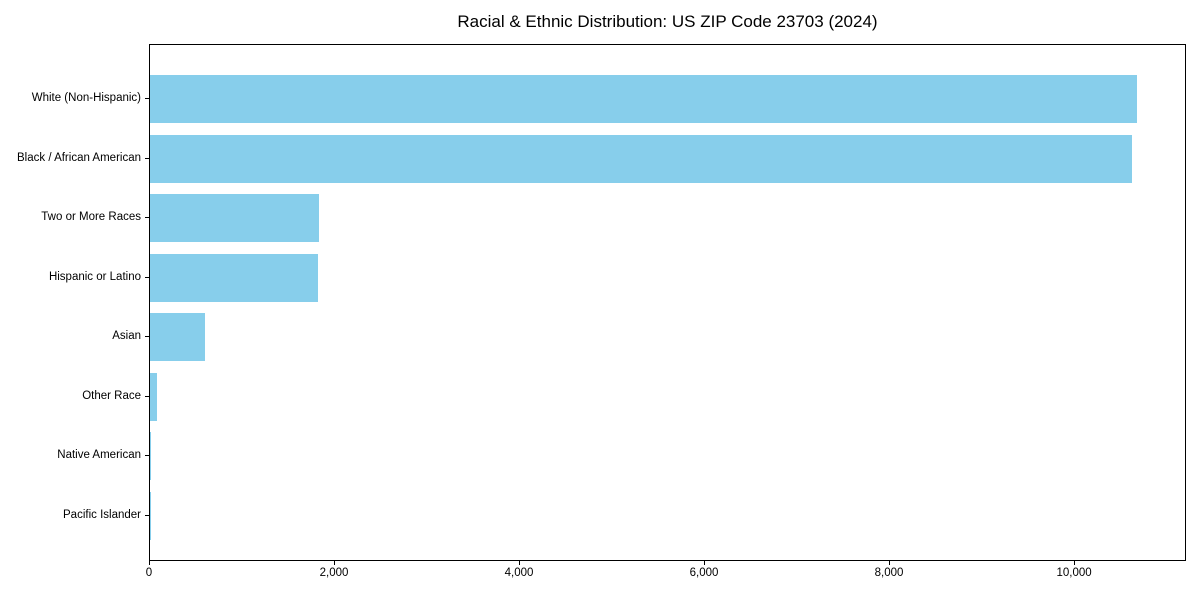 The image size is (1200, 600). What do you see at coordinates (149, 573) in the screenshot?
I see `x-tick-label: 0` at bounding box center [149, 573].